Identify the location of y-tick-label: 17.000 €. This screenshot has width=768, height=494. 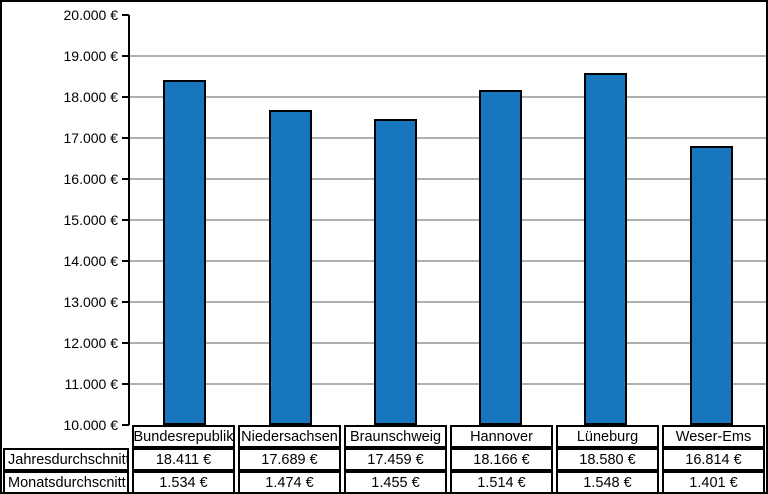
(91, 138).